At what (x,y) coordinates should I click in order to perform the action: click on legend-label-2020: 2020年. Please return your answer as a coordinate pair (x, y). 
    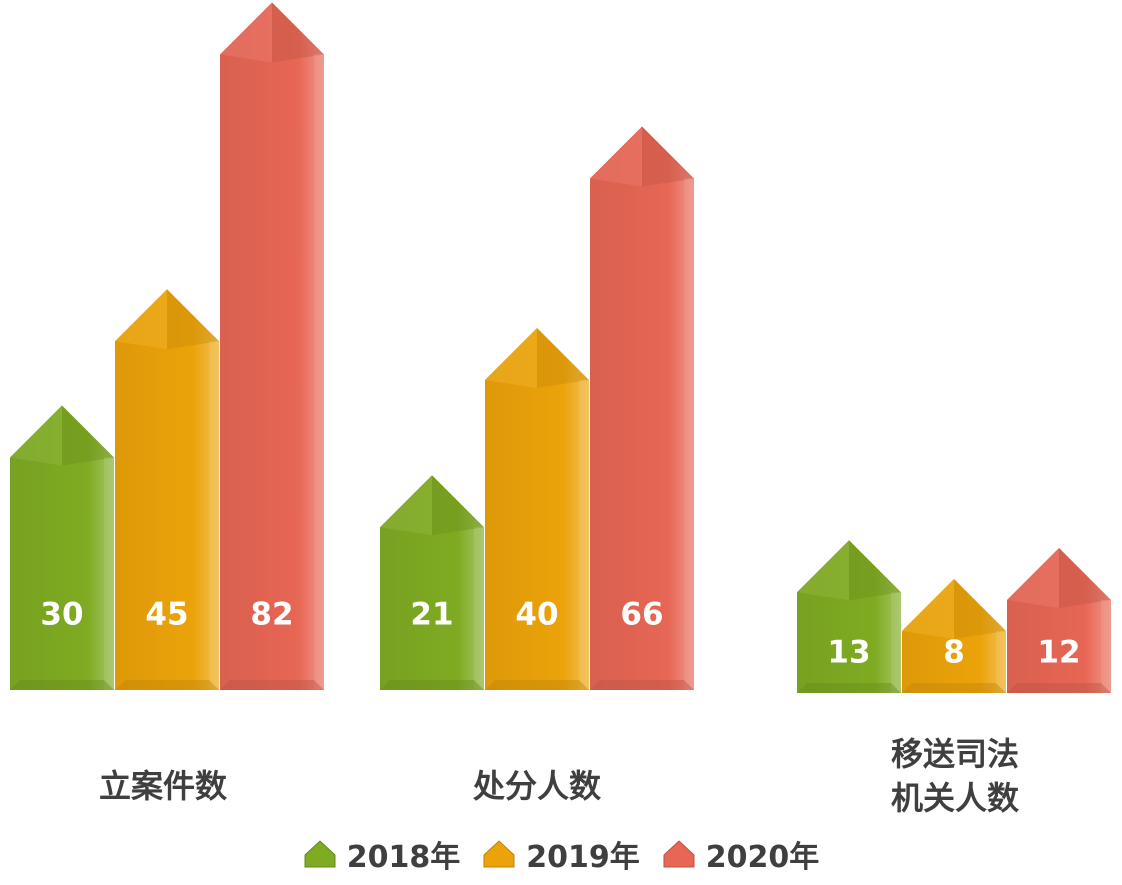
    Looking at the image, I should click on (762, 857).